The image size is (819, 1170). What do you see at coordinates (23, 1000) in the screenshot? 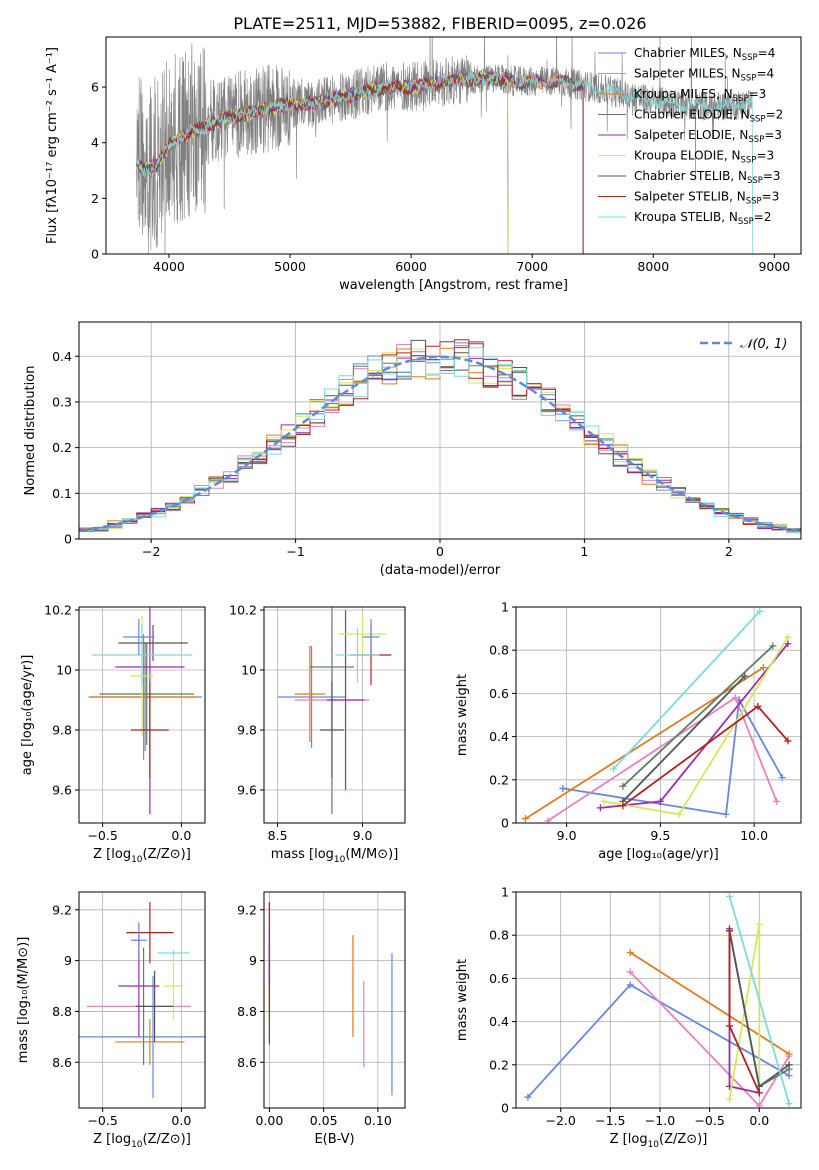
I see `y-axis-label: mass [log₁₀(M/M⊙)]` at bounding box center [23, 1000].